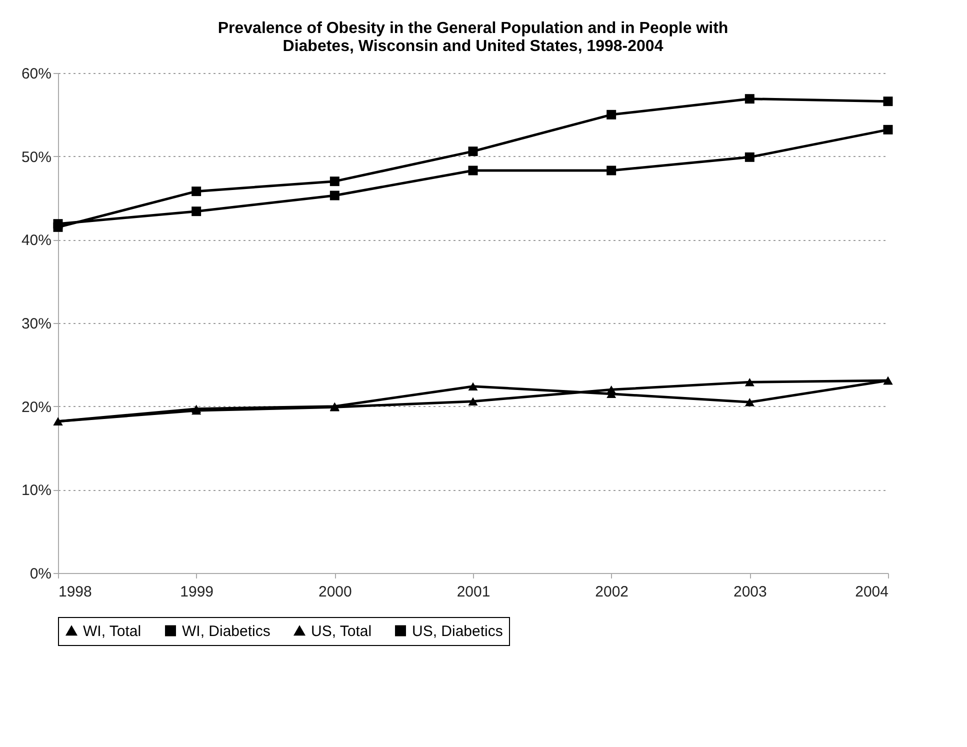  I want to click on y-tick-label: 40%, so click(36, 241).